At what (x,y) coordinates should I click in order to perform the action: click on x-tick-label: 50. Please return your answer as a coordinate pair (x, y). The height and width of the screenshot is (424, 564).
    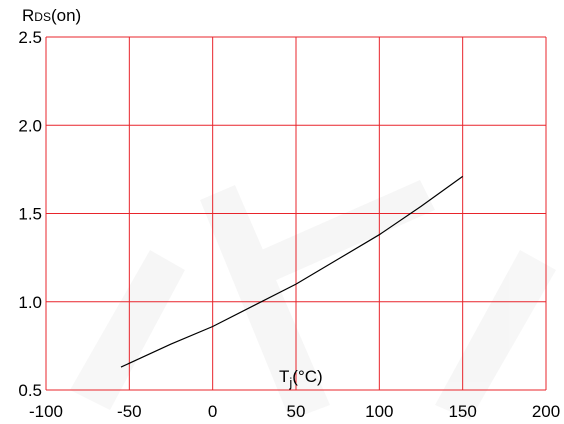
    Looking at the image, I should click on (296, 411).